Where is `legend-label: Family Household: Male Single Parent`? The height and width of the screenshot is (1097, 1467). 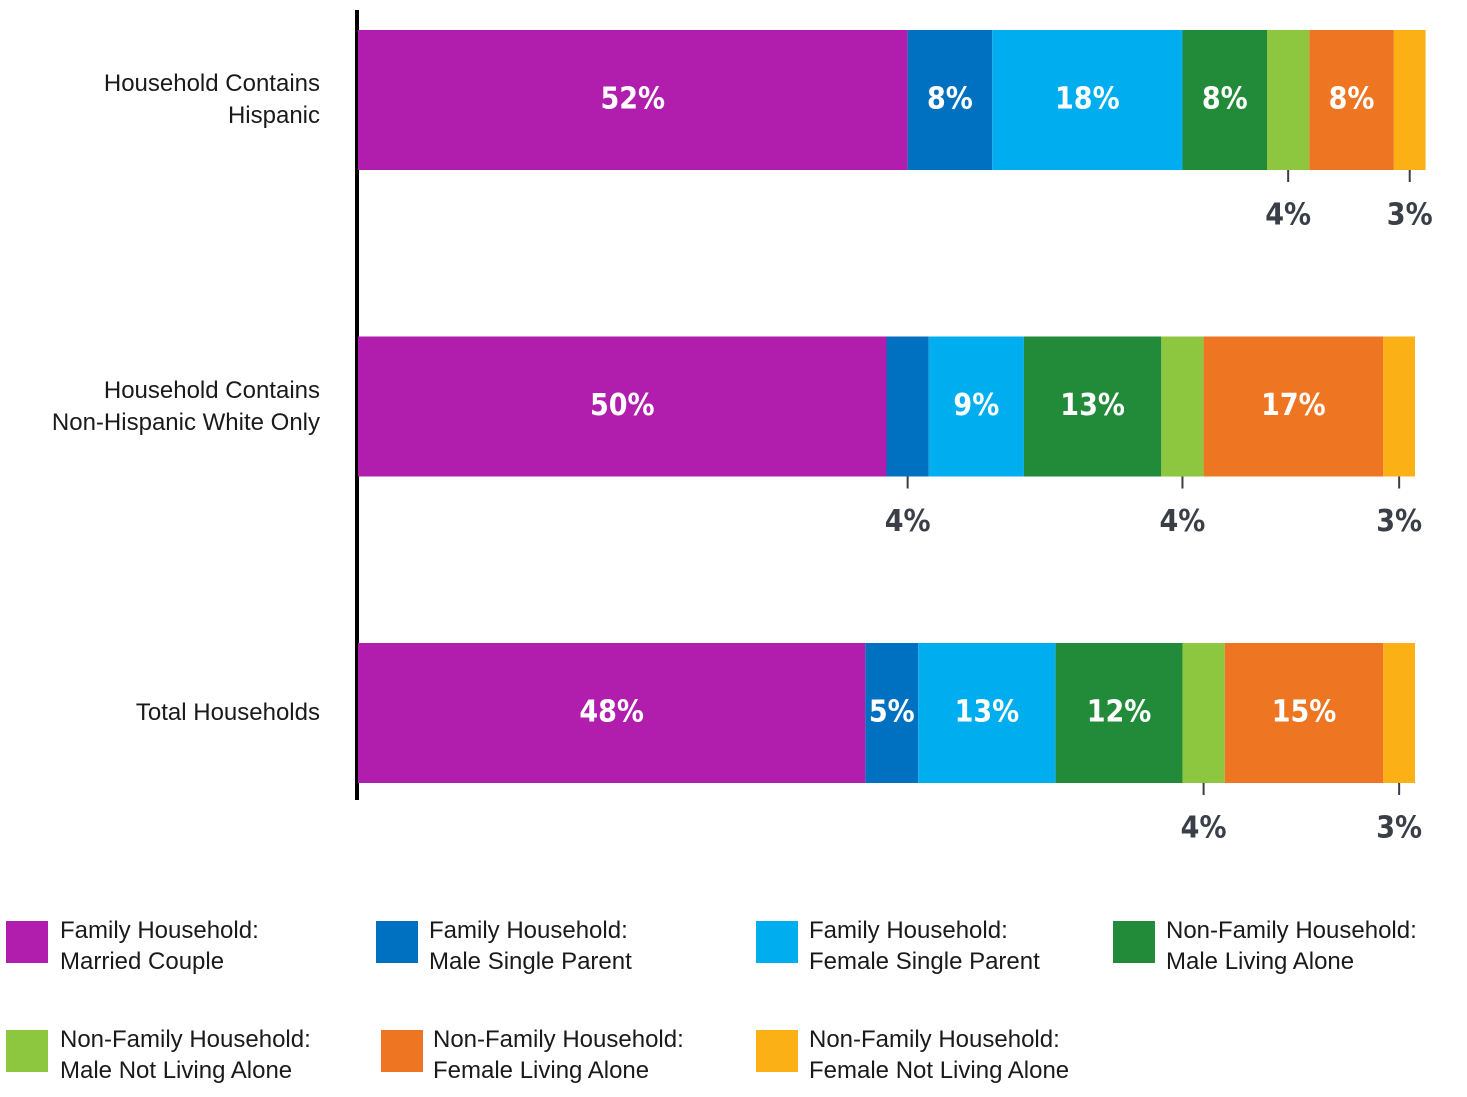
legend-label: Family Household: Male Single Parent is located at coordinates (530, 946).